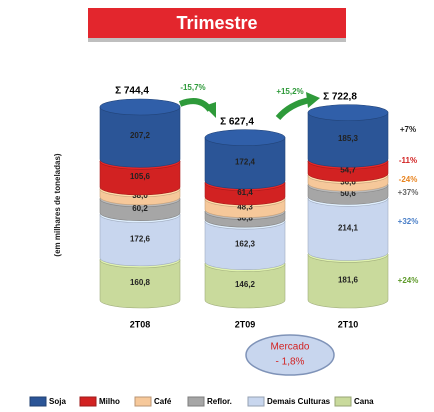 This screenshot has height=412, width=434. Describe the element at coordinates (348, 324) in the screenshot. I see `x-tick-label: 2T10` at that location.